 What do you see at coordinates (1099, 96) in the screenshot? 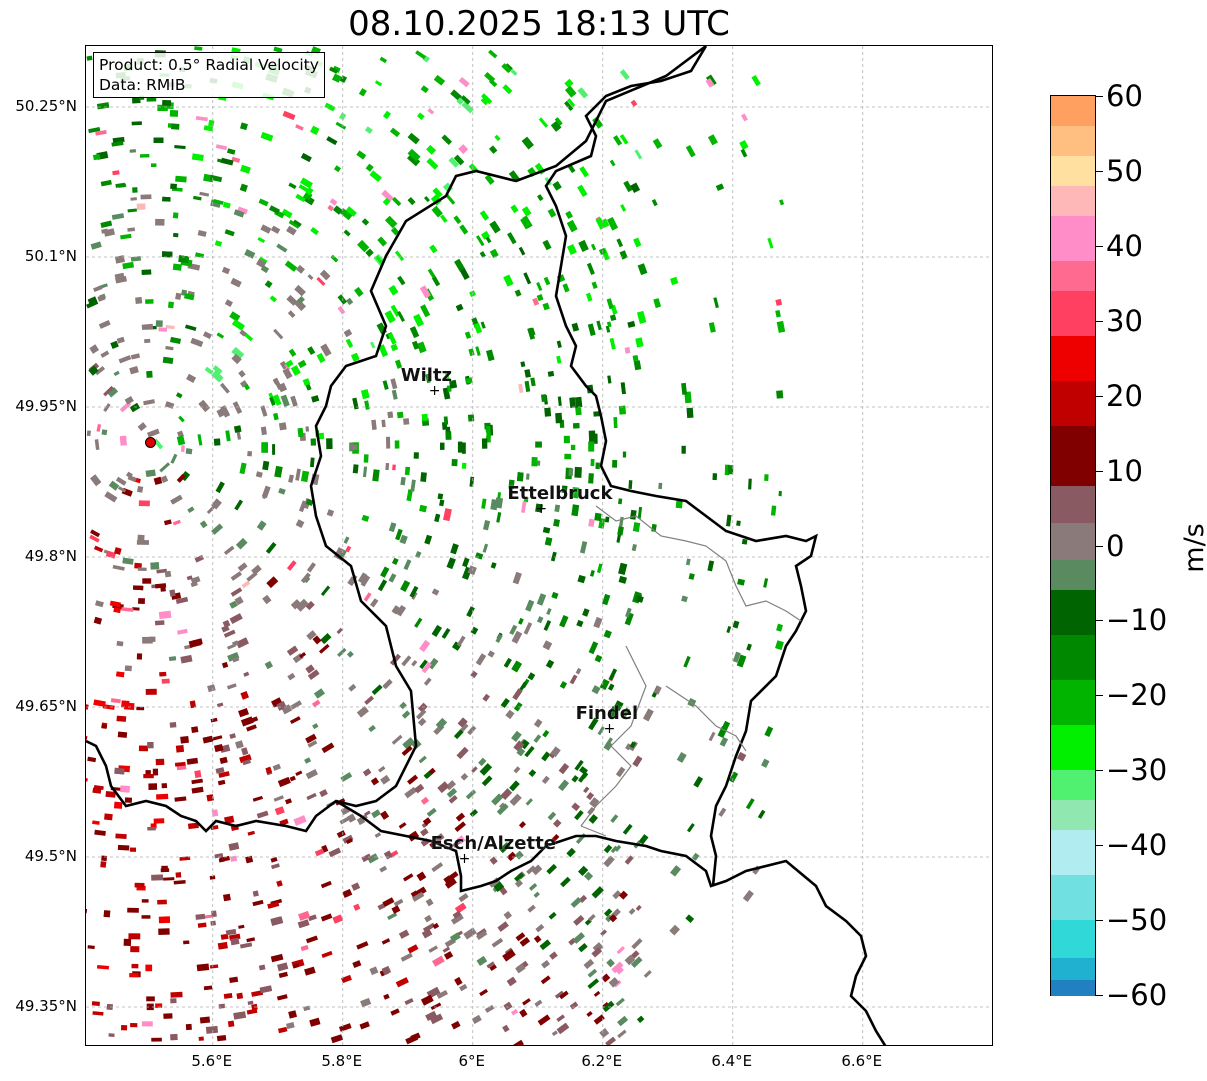
I see `colorbar-tick-mark` at bounding box center [1099, 96].